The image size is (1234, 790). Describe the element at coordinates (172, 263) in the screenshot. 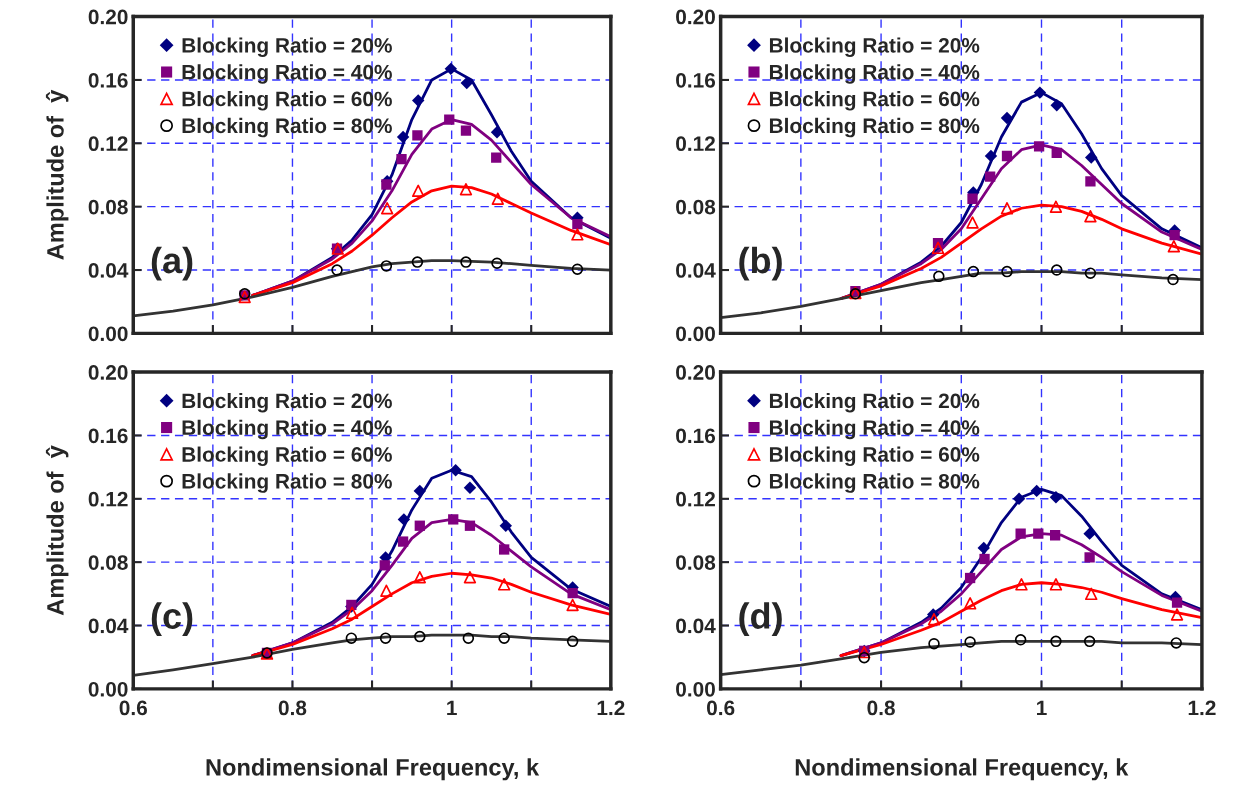

I see `annotation: (a)` at that location.